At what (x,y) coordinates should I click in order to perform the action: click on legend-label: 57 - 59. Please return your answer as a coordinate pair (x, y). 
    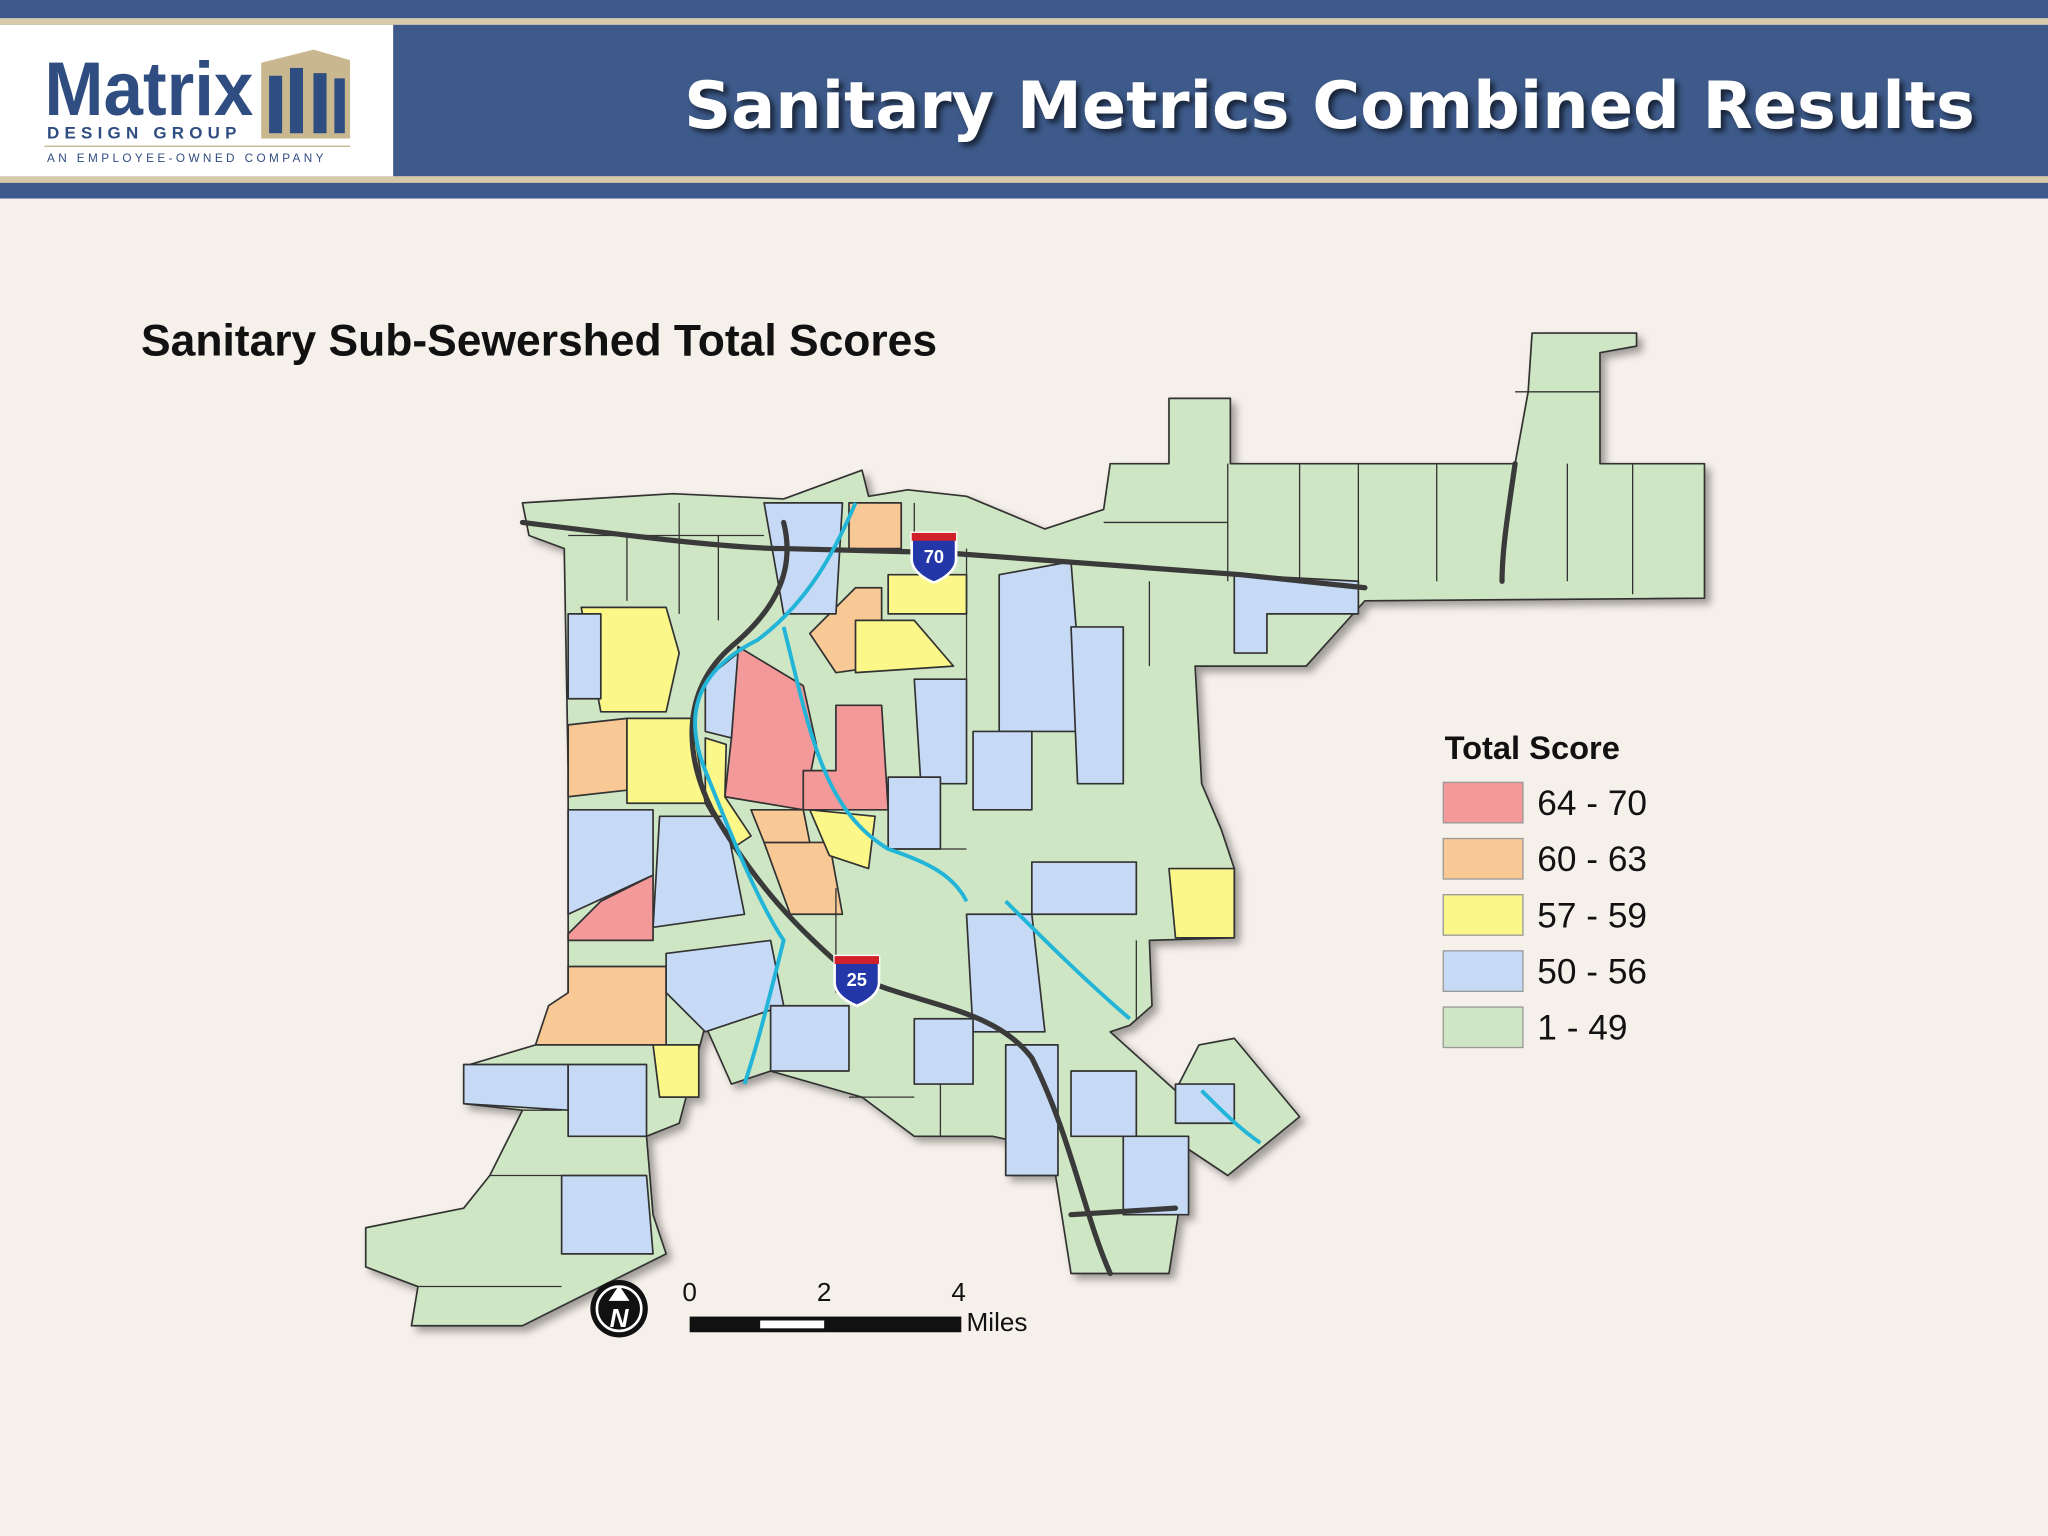
    Looking at the image, I should click on (1592, 915).